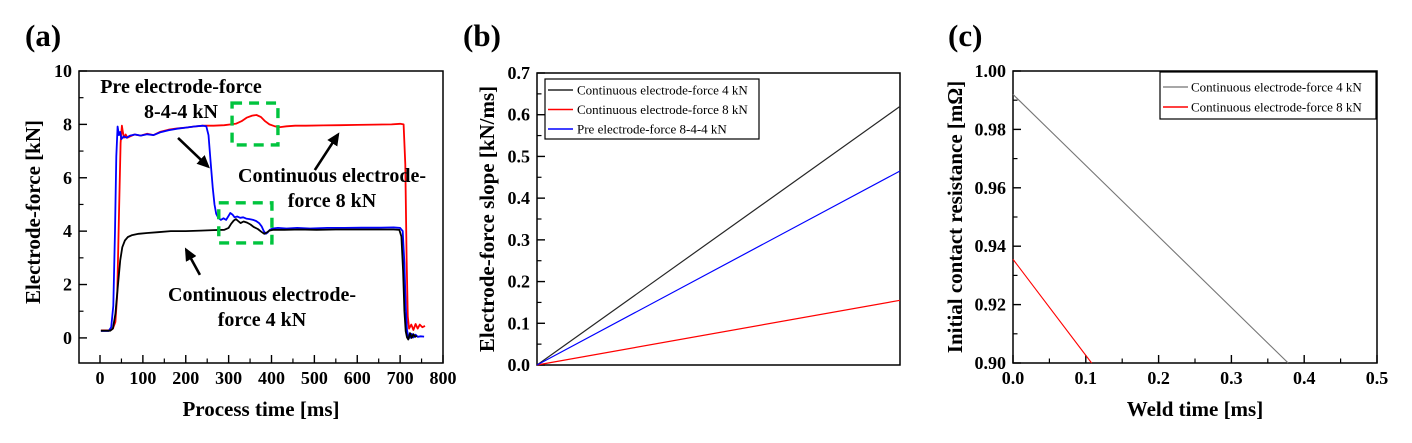 The width and height of the screenshot is (1412, 443). Describe the element at coordinates (228, 378) in the screenshot. I see `x-tick-label: 300` at that location.